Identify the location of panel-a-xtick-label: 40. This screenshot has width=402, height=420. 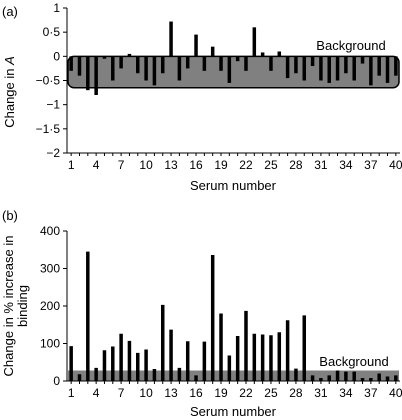
(395, 165).